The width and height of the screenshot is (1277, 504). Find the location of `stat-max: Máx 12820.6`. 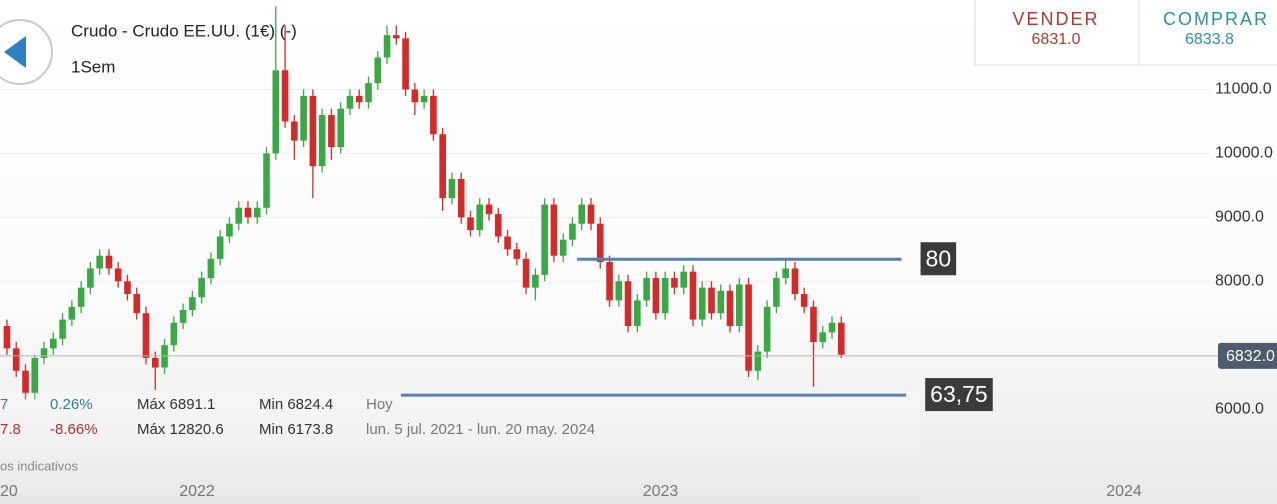

stat-max: Máx 12820.6 is located at coordinates (180, 429).